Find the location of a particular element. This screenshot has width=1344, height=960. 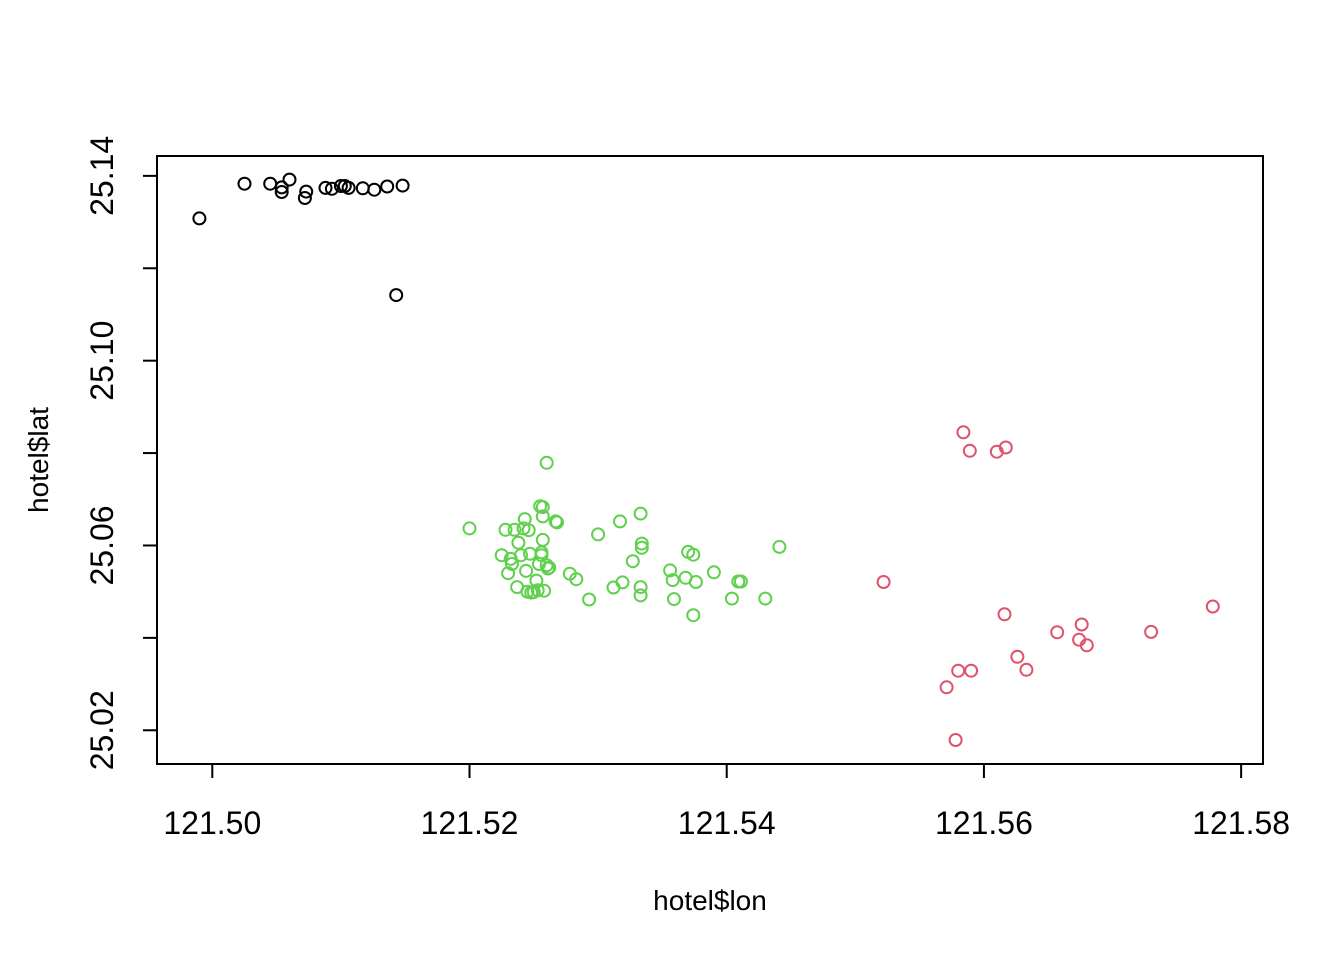

x-axis-title: hotel$lon is located at coordinates (710, 900).